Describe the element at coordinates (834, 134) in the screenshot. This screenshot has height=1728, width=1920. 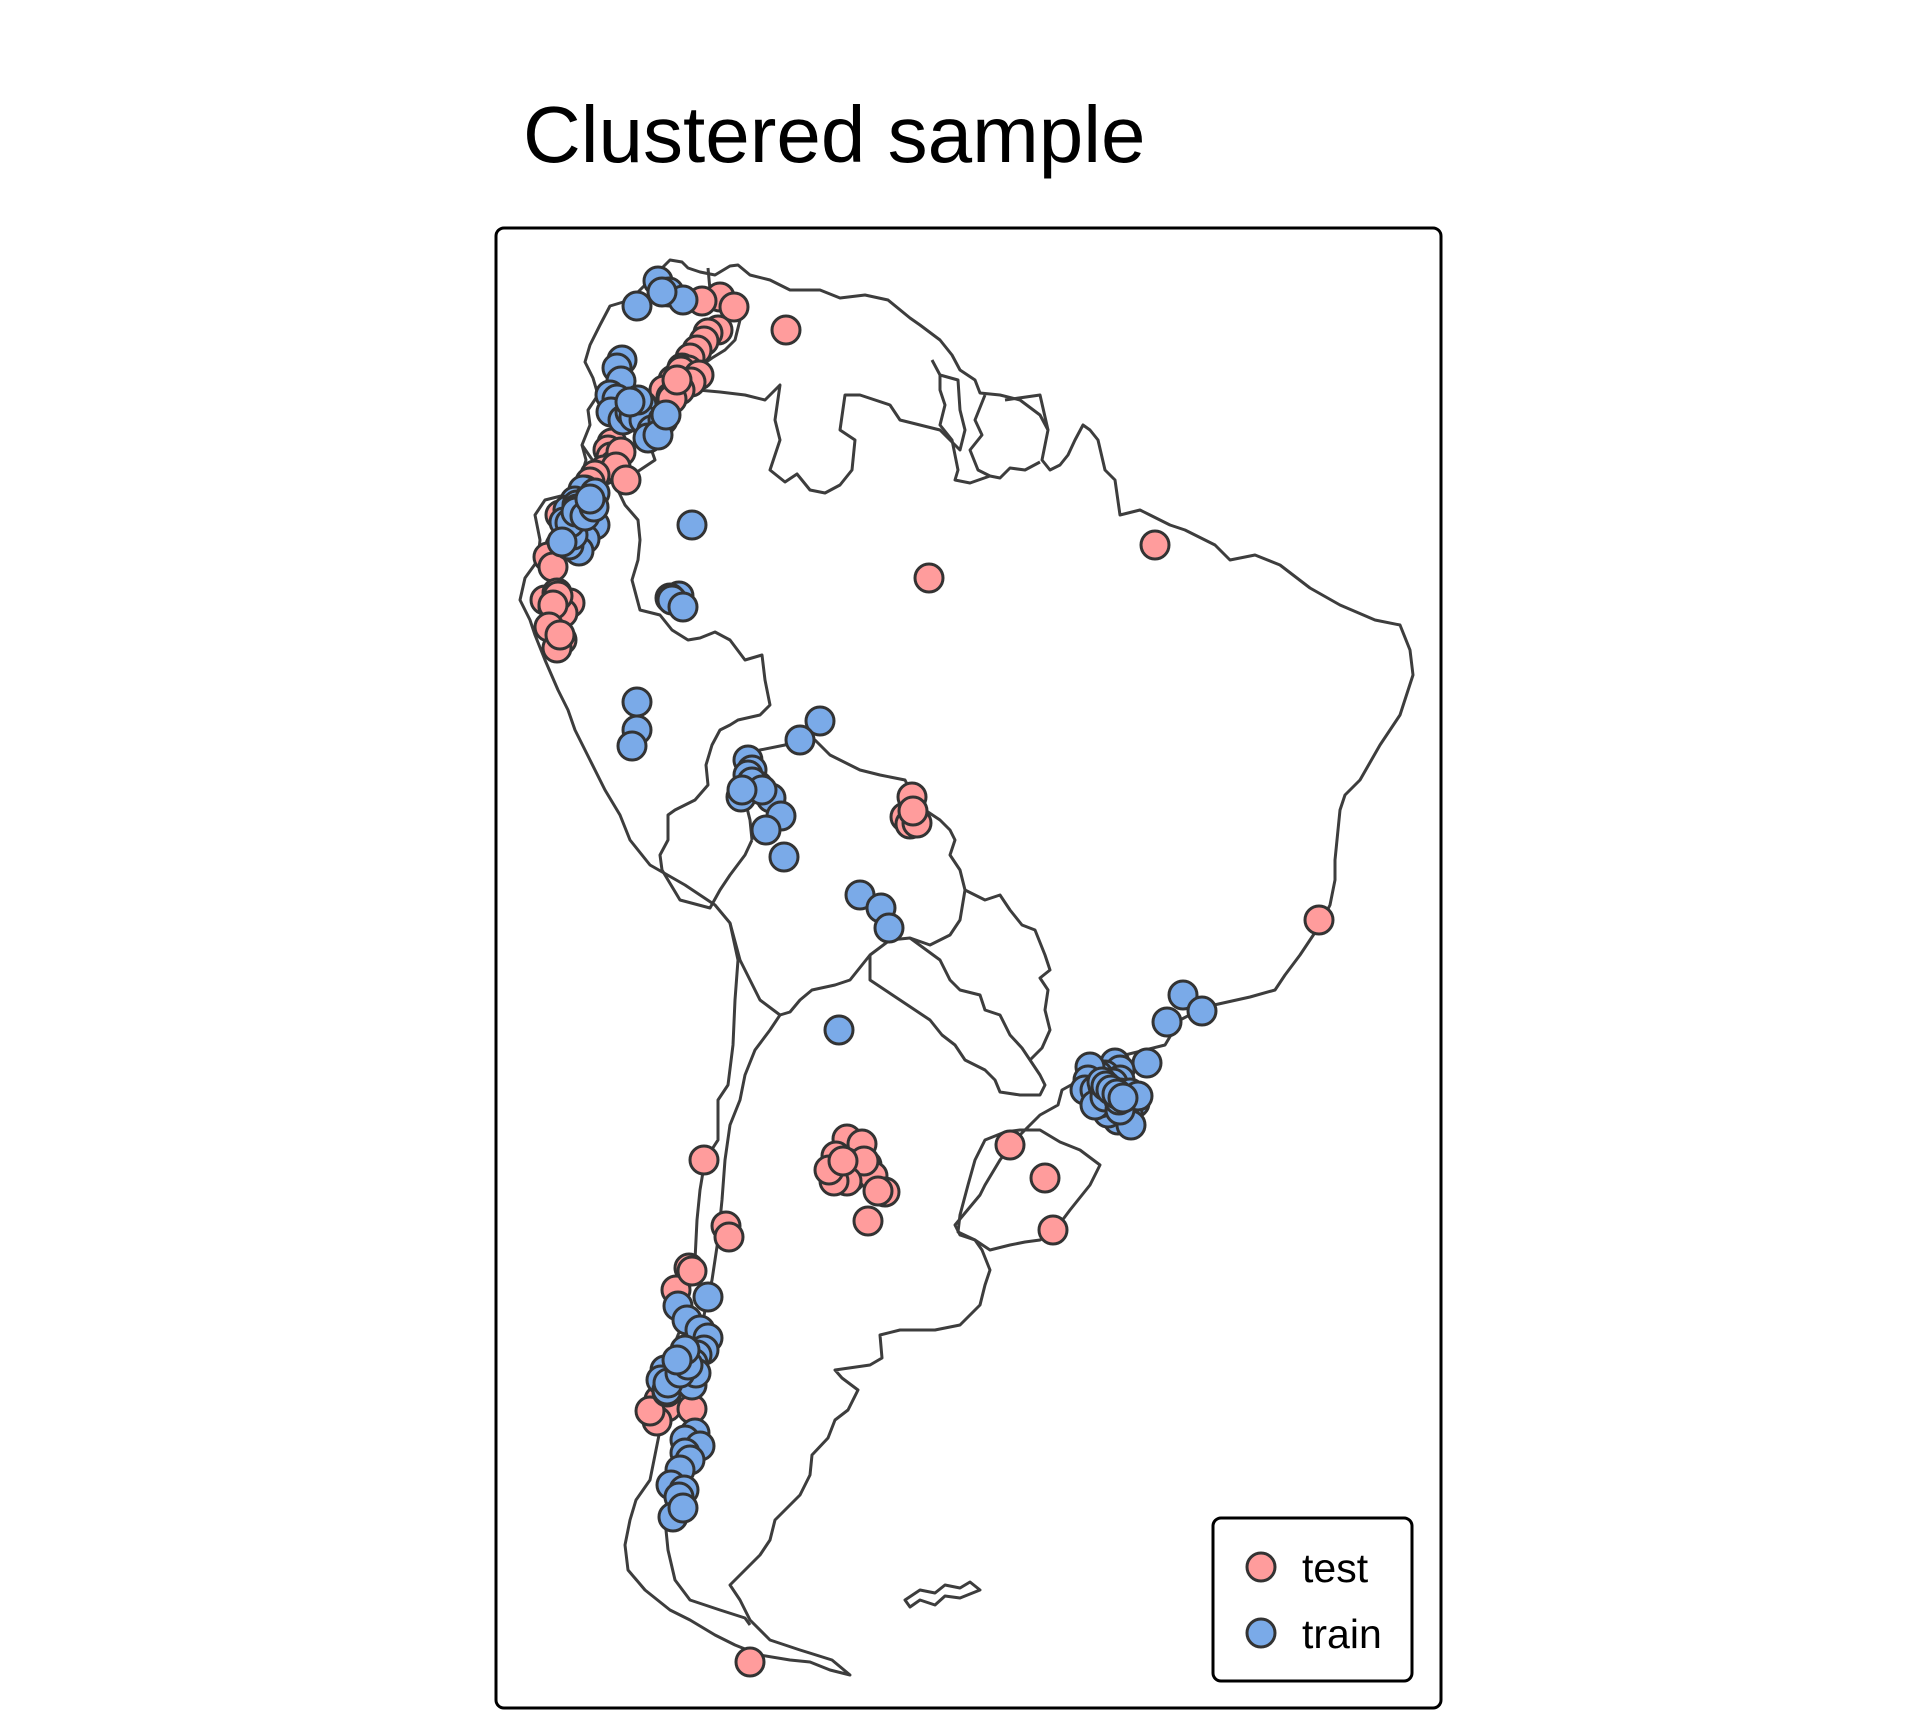
I see `map-title: Clustered sample` at that location.